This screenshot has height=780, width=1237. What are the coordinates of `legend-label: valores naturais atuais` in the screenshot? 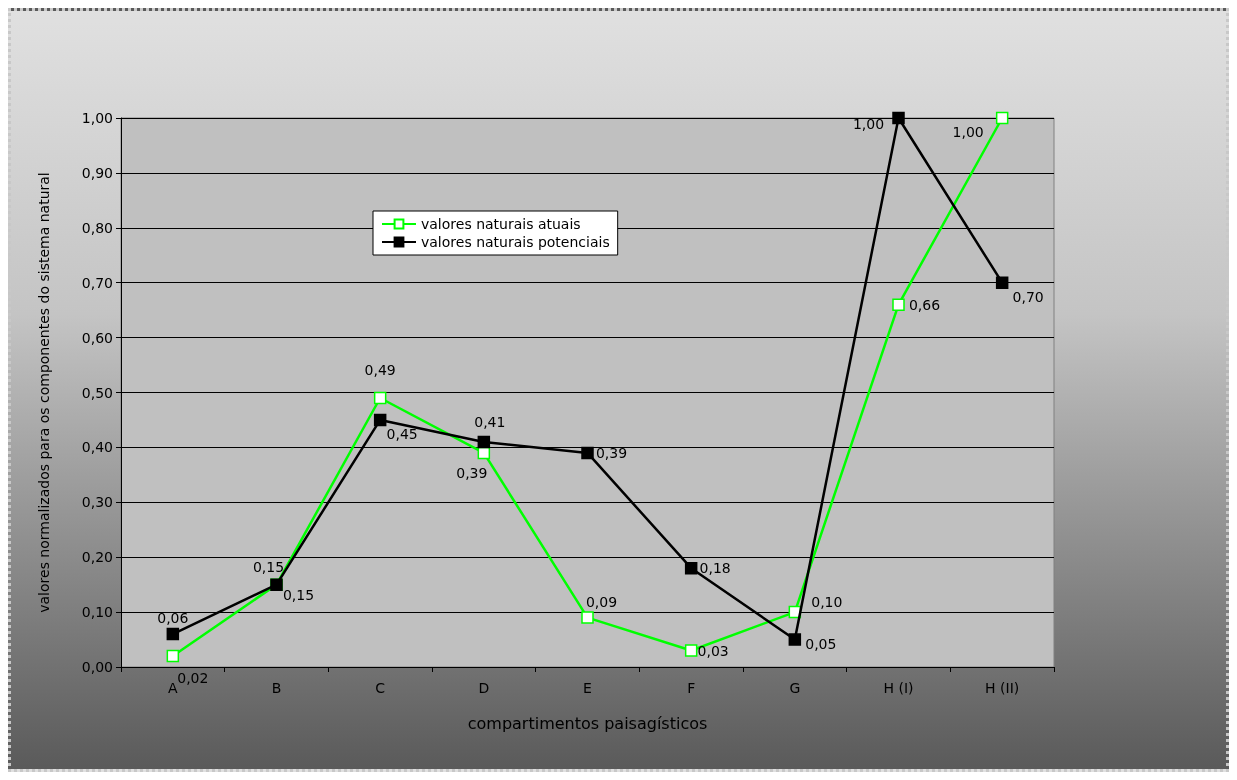 It's located at (501, 224).